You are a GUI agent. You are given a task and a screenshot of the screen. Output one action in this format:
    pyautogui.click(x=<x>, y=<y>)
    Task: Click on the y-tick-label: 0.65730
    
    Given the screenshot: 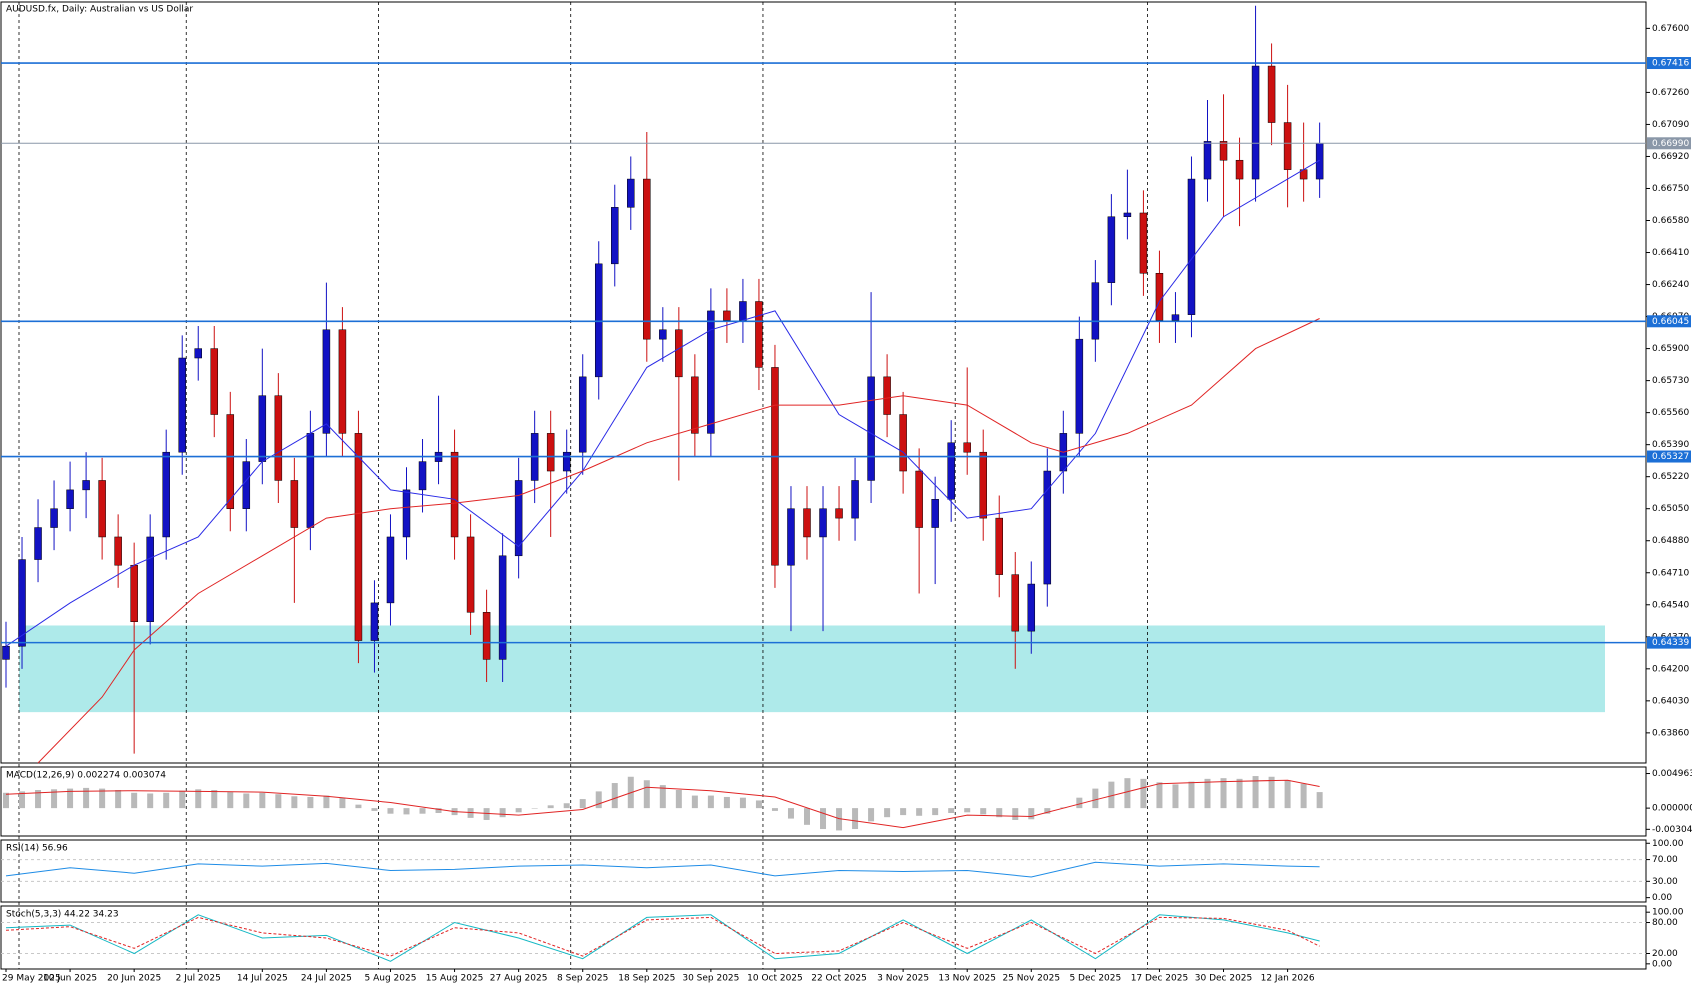 What is the action you would take?
    pyautogui.click(x=1670, y=381)
    